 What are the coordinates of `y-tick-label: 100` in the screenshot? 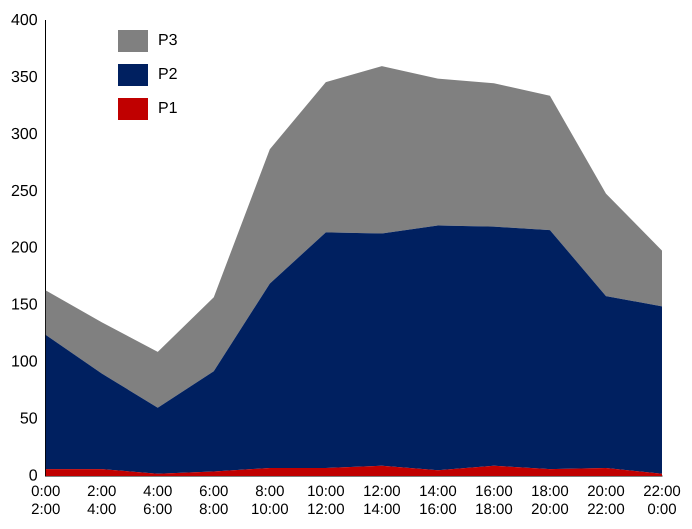 It's located at (24, 362).